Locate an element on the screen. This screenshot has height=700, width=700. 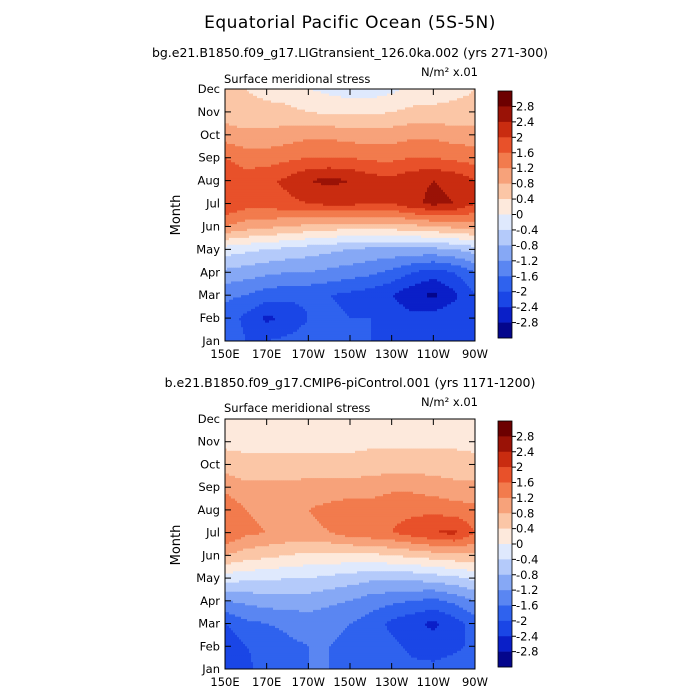
figure-title: Equatorial Pacific Ocean (5S-5N) is located at coordinates (350, 23).